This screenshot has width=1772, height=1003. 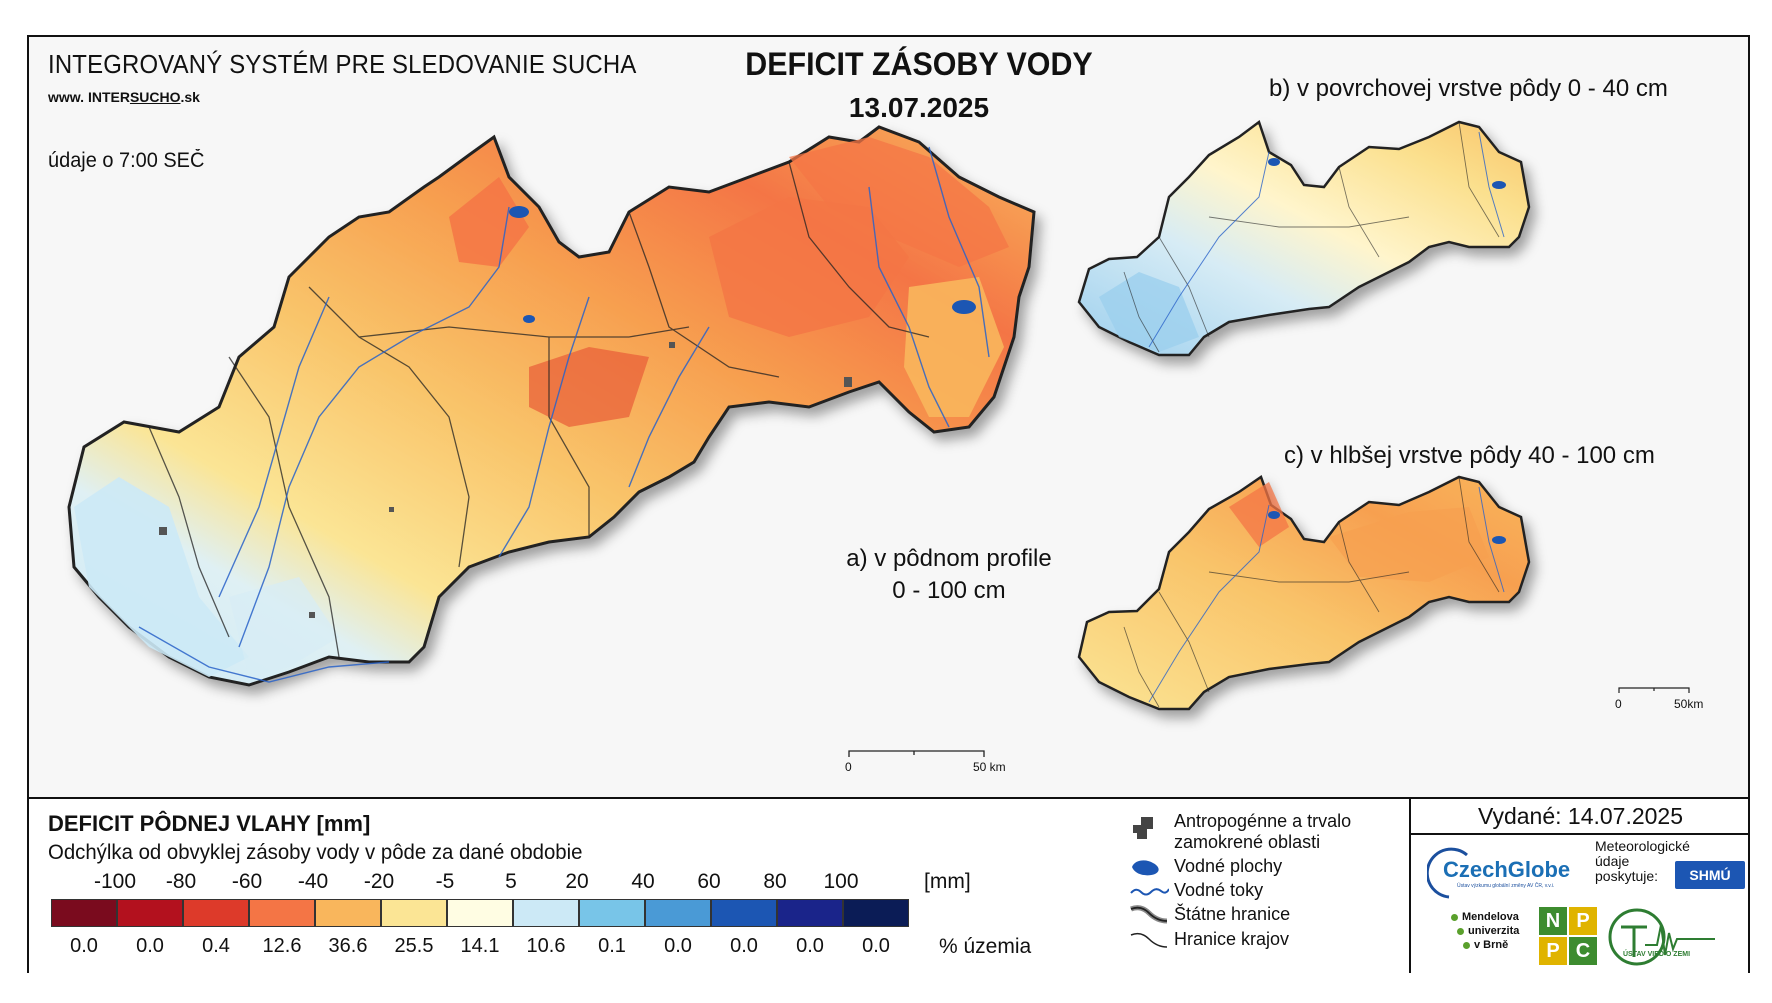 I want to click on mendel-line1: Mendelova, so click(x=1490, y=917).